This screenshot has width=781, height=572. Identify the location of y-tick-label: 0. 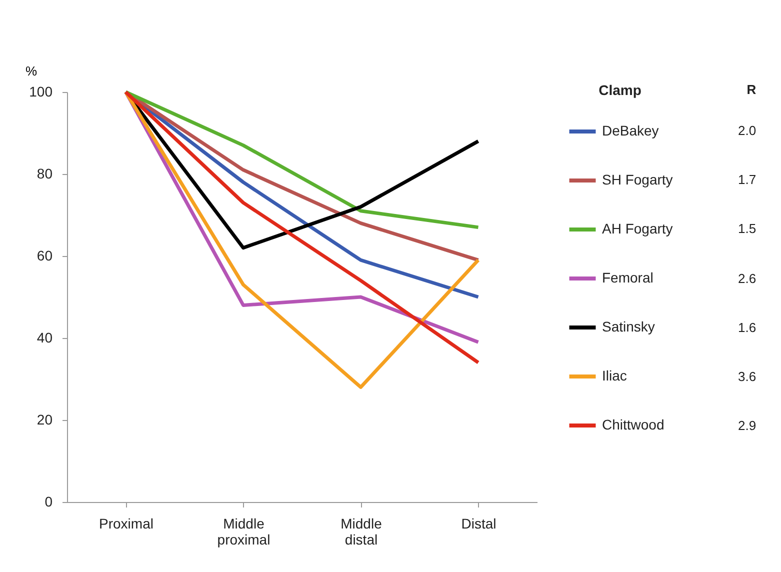
(48, 502).